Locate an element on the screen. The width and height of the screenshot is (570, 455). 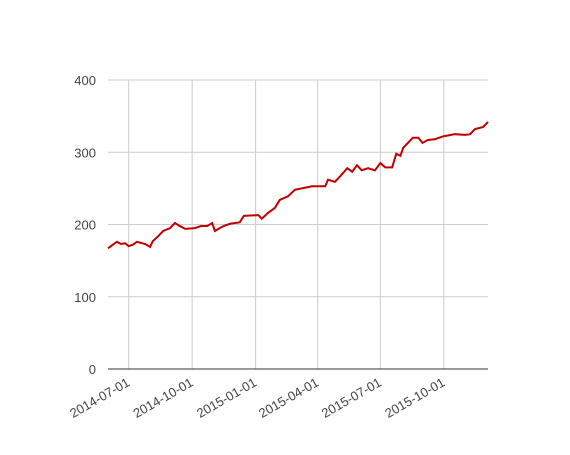
x-tick-label: 2015-04-01 is located at coordinates (288, 398).